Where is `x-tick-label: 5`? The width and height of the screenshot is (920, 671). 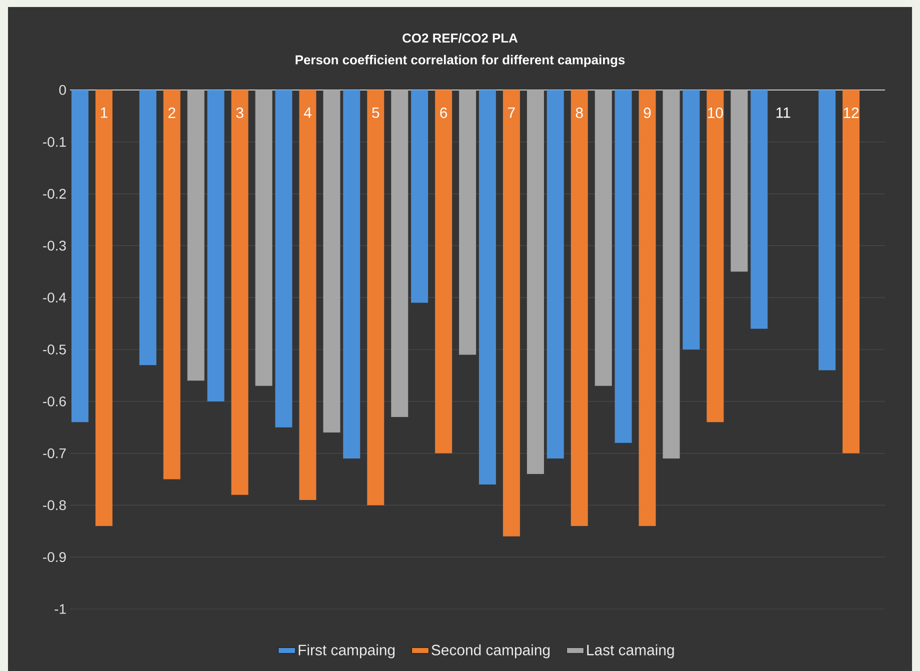
x-tick-label: 5 is located at coordinates (376, 113).